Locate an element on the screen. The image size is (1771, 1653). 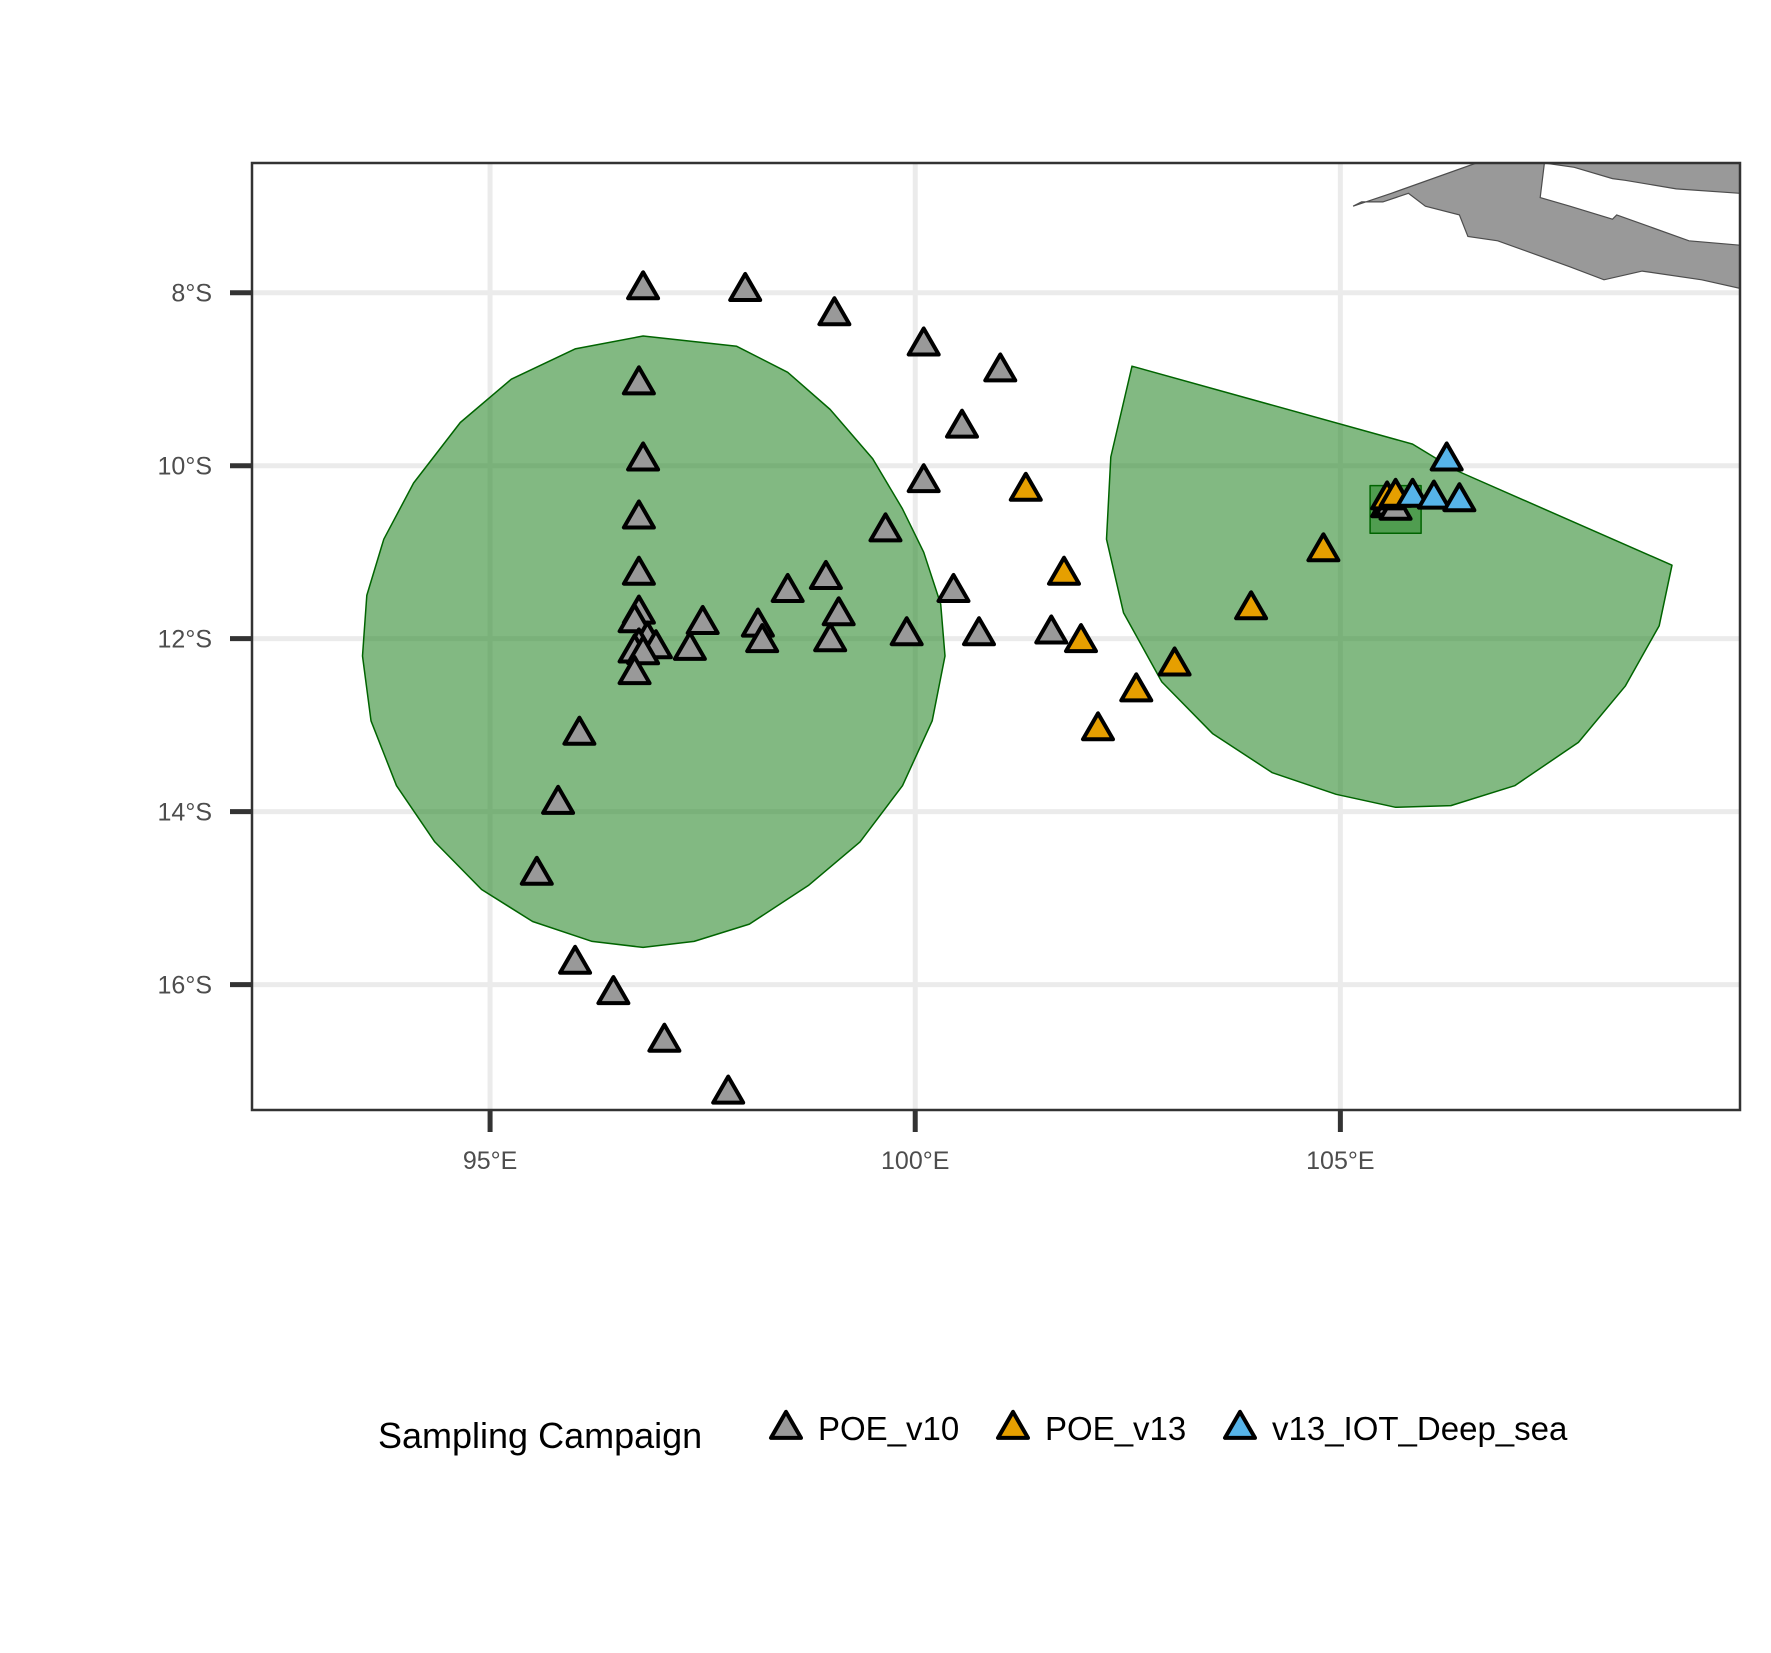
legend-label-POE_v10: POE_v10 is located at coordinates (888, 1428).